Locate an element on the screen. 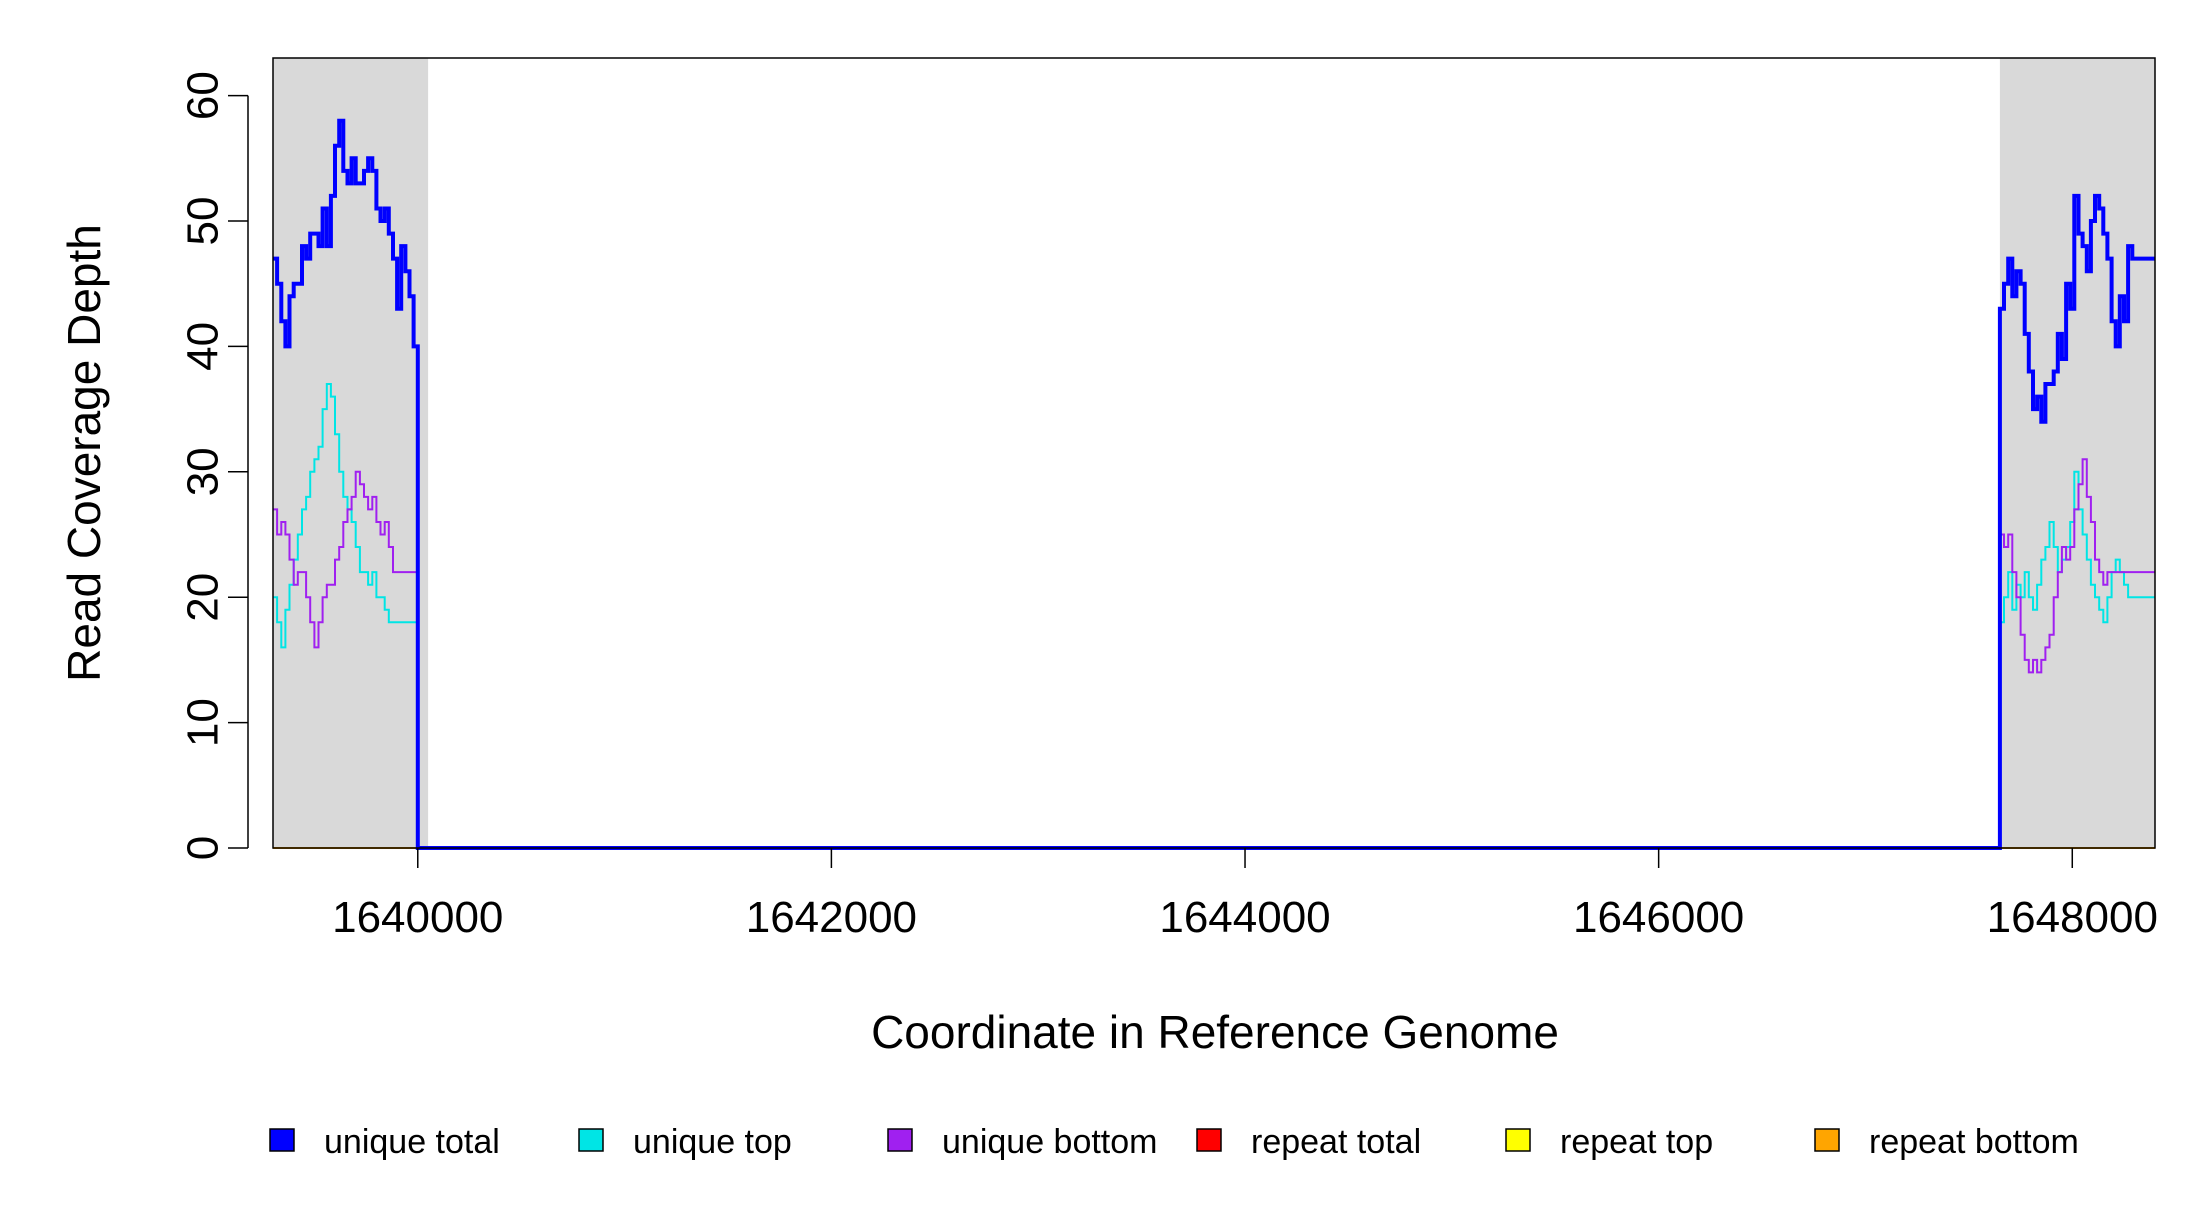 The height and width of the screenshot is (1205, 2200). y-tick-label-1: 0 is located at coordinates (203, 848).